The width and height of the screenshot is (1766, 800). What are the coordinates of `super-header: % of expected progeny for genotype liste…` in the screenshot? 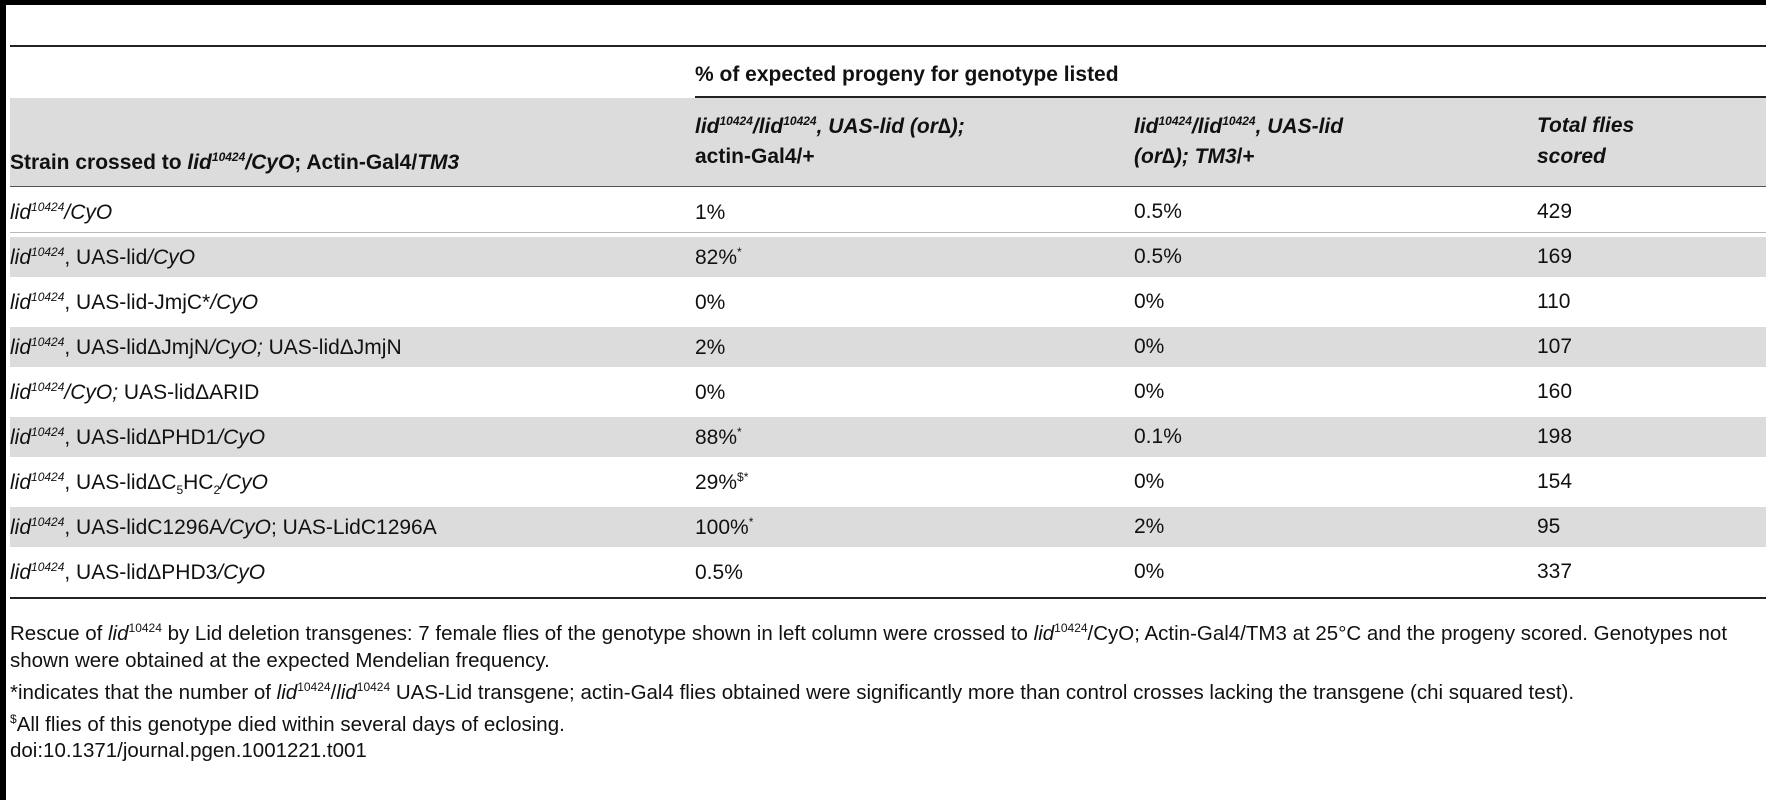 It's located at (907, 74).